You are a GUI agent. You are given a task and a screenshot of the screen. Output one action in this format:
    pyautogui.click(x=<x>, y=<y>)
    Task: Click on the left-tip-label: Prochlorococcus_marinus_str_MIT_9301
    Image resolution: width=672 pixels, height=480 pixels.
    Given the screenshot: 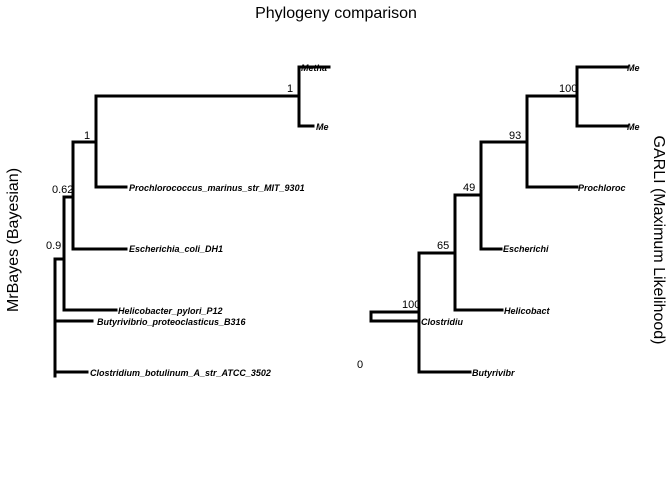 What is the action you would take?
    pyautogui.click(x=217, y=188)
    